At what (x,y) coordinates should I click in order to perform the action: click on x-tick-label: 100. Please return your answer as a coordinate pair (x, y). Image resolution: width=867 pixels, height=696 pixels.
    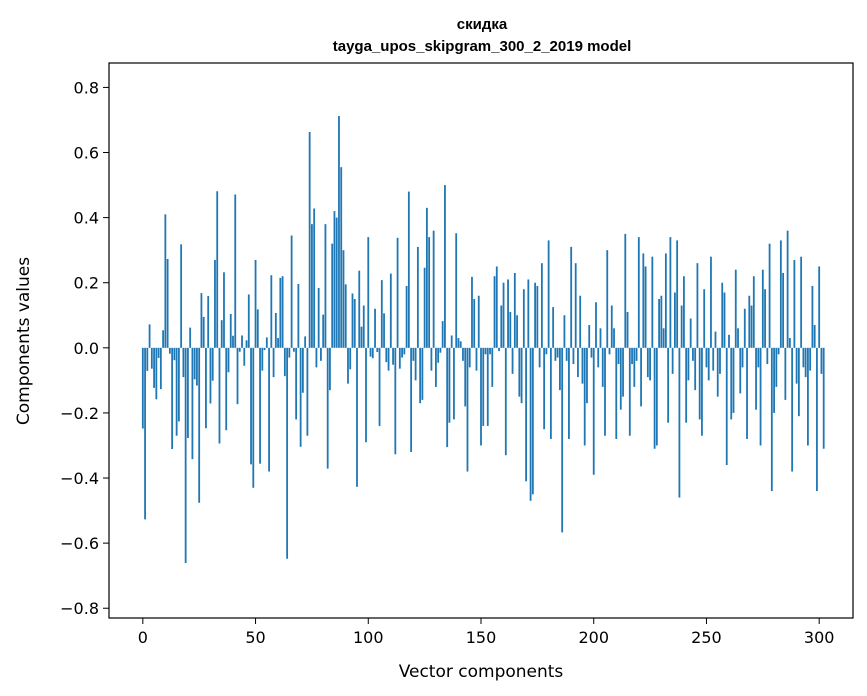
    Looking at the image, I should click on (368, 637).